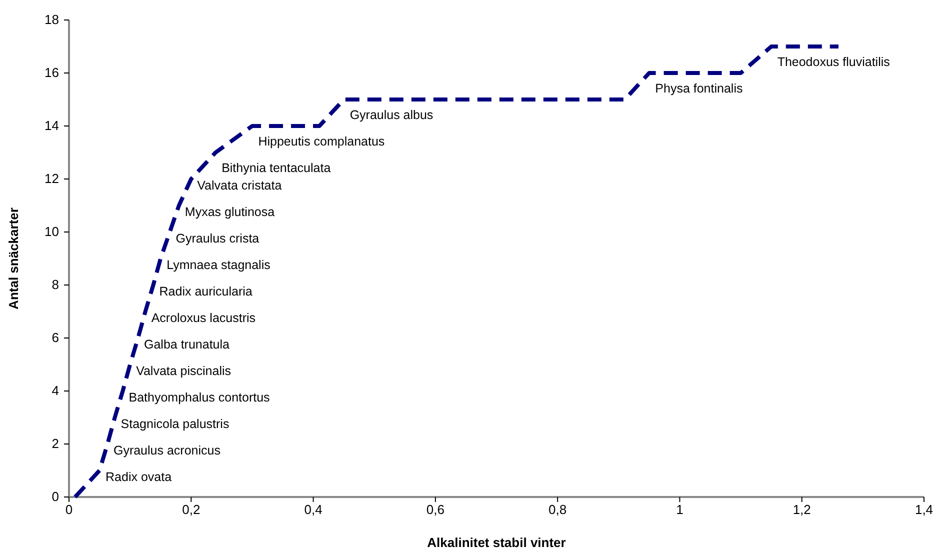  What do you see at coordinates (51, 232) in the screenshot?
I see `y-tick-label: 10` at bounding box center [51, 232].